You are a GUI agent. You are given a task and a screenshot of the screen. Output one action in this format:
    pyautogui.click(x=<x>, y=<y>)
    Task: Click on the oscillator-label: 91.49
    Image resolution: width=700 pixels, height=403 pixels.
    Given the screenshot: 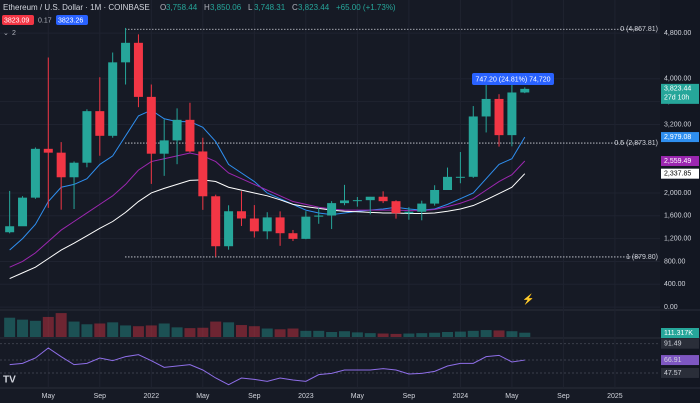 What is the action you would take?
    pyautogui.click(x=673, y=344)
    